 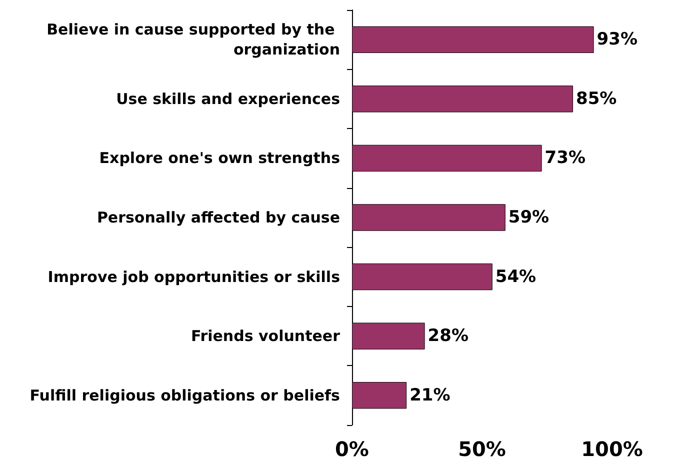 What do you see at coordinates (596, 98) in the screenshot?
I see `data-label: 85%` at bounding box center [596, 98].